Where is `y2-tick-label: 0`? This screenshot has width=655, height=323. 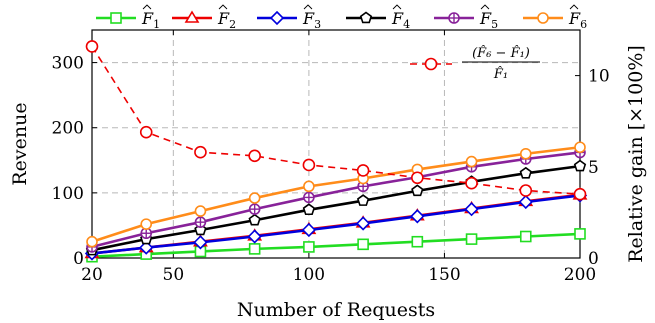
y2-tick-label: 0 is located at coordinates (593, 259).